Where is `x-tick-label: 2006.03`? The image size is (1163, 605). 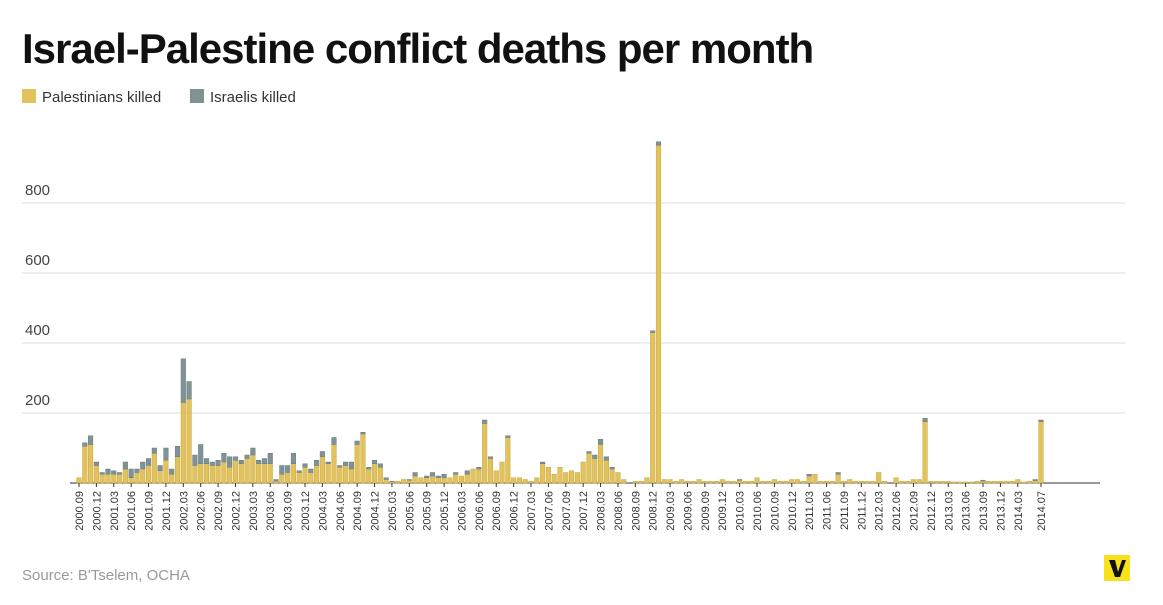 x-tick-label: 2006.03 is located at coordinates (462, 511).